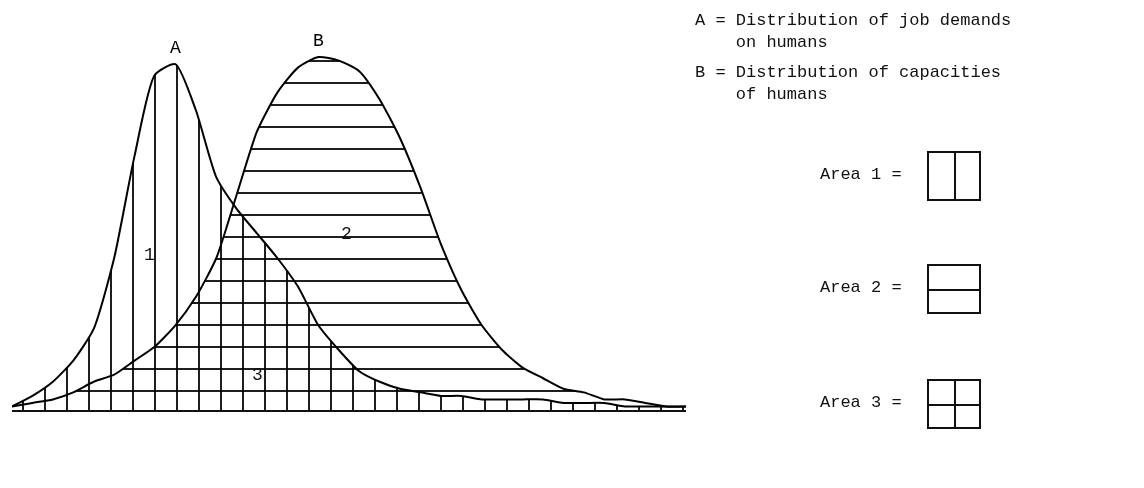 The image size is (1144, 488). I want to click on series-label: A, so click(175, 48).